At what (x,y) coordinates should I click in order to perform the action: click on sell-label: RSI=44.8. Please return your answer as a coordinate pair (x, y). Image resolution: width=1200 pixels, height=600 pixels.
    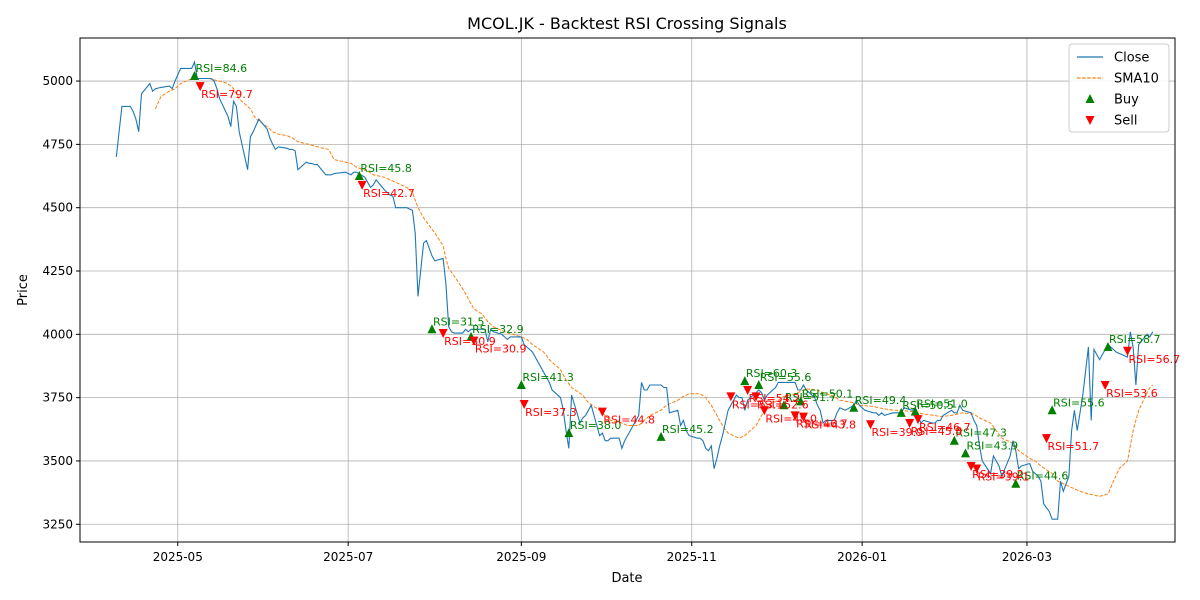
    Looking at the image, I should click on (629, 420).